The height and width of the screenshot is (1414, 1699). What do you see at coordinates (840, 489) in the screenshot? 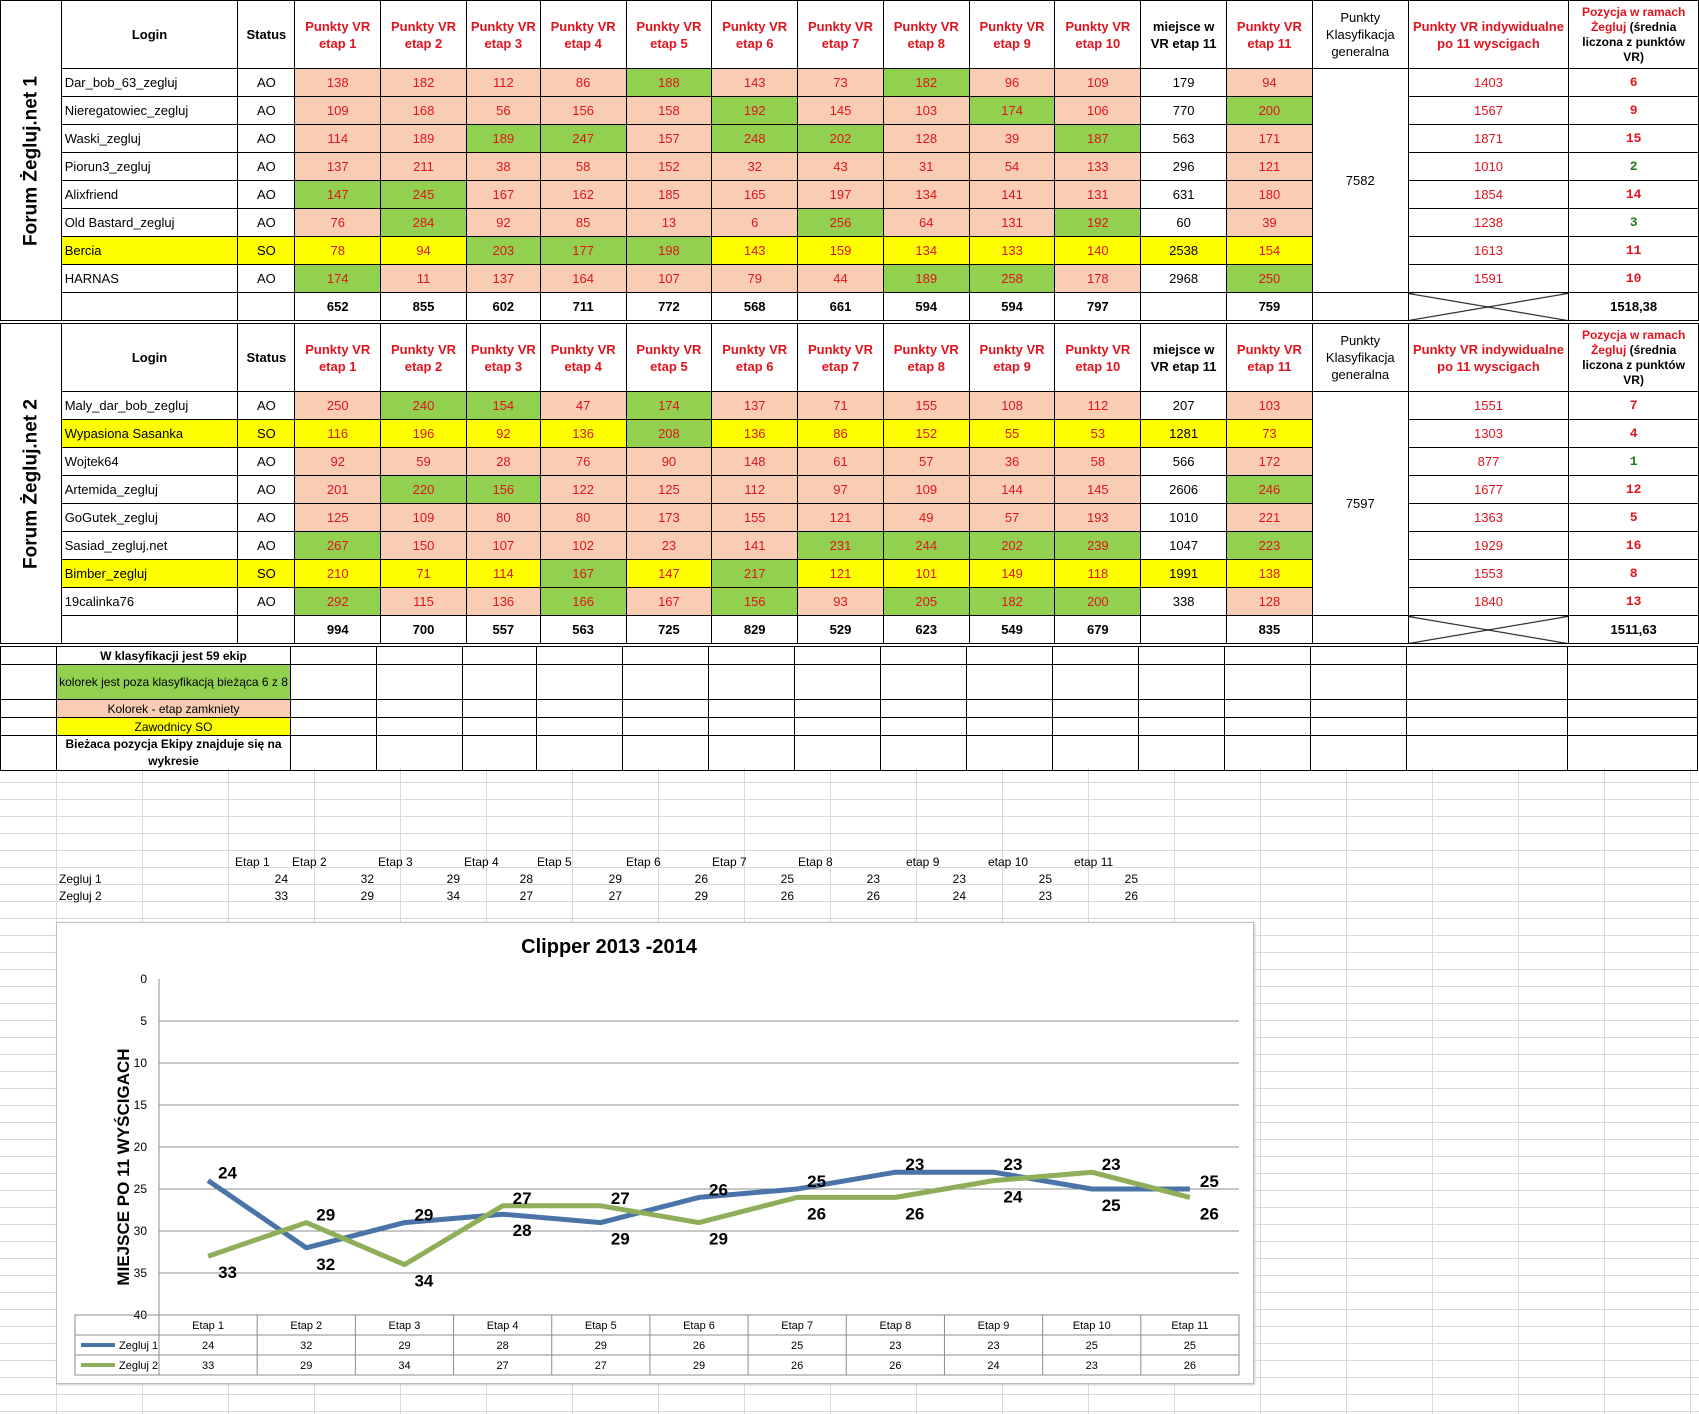
I see `stage-points-cell: 97` at bounding box center [840, 489].